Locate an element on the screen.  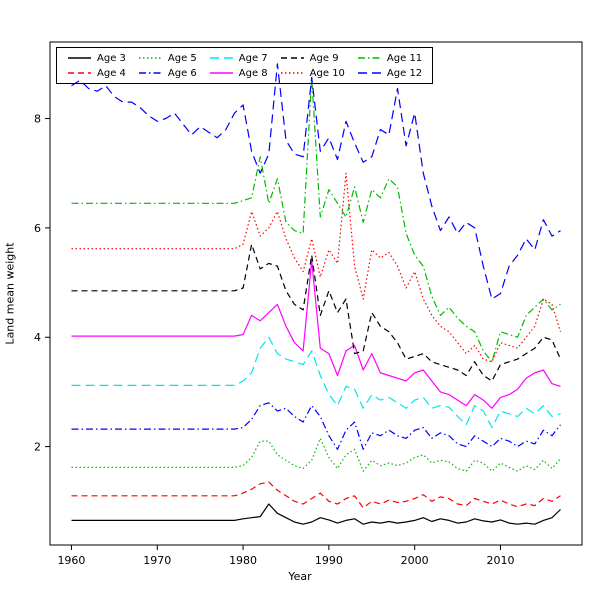
legend-entry-age-5: Age 5 is located at coordinates (167, 58).